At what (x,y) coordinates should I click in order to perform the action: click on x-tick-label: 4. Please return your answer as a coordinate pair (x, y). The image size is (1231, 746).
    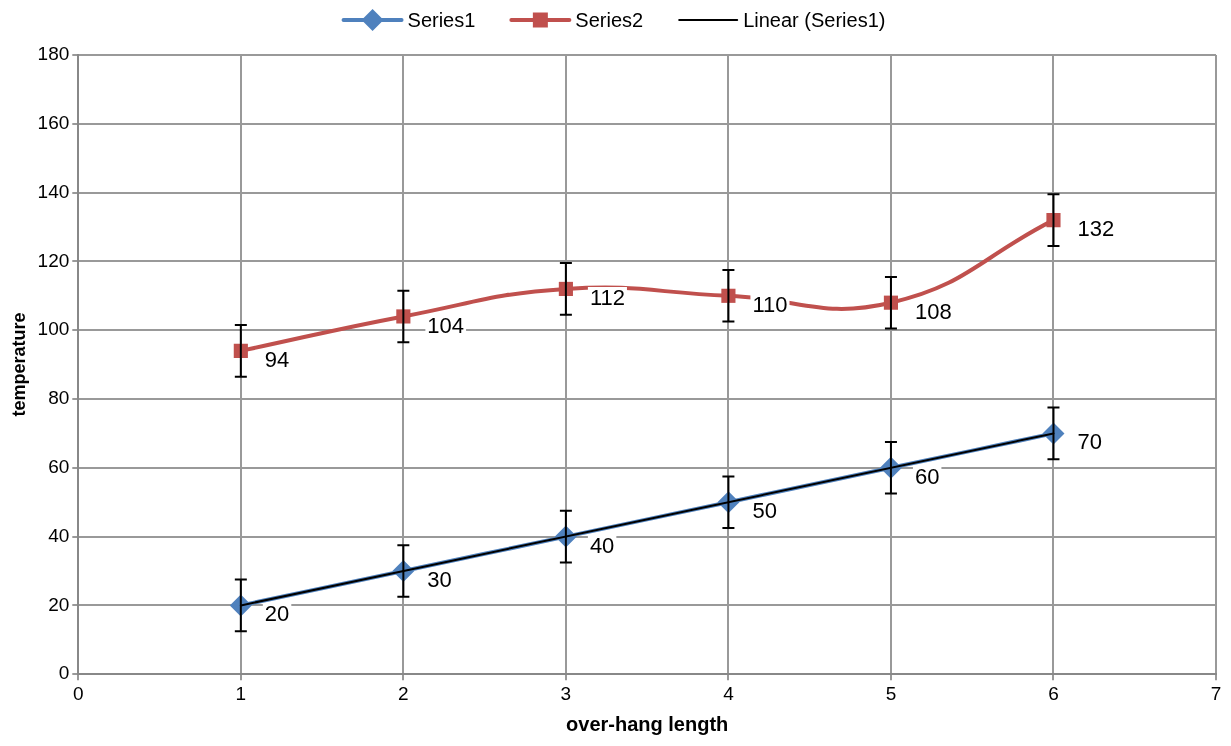
    Looking at the image, I should click on (729, 693).